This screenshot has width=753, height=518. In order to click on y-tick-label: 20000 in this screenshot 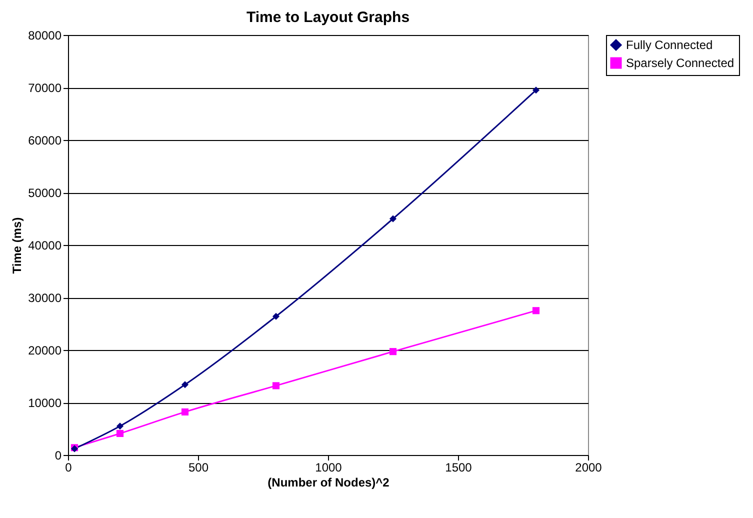, I will do `click(45, 351)`.